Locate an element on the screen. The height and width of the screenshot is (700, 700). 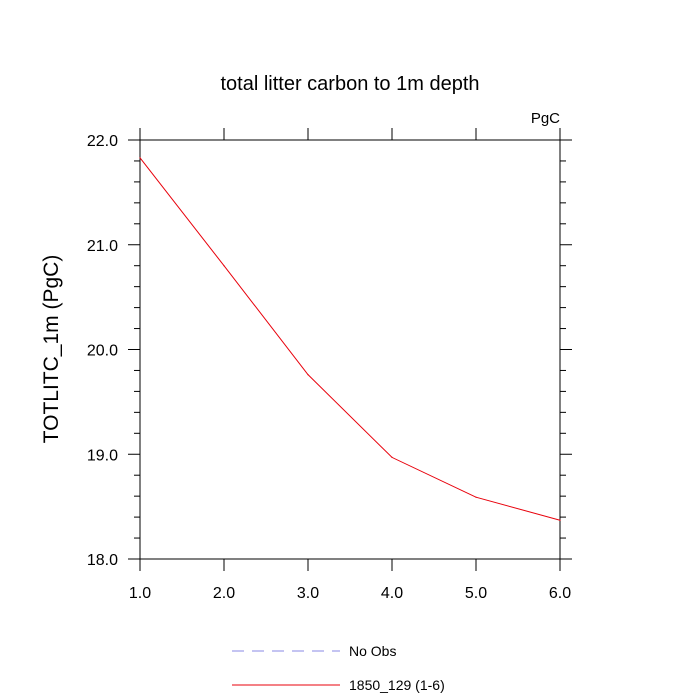
x-tick-label: 3.0 is located at coordinates (308, 593).